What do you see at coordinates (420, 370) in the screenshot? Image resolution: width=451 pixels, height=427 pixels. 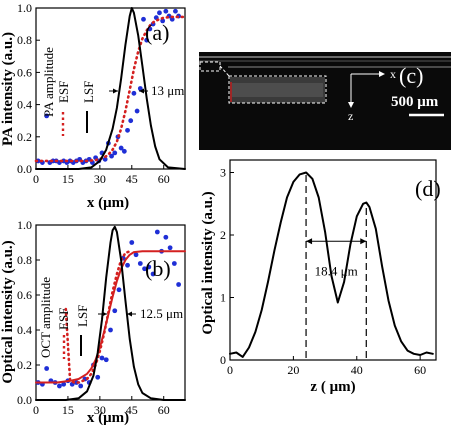 I see `panel-d-xtick-label: 60` at bounding box center [420, 370].